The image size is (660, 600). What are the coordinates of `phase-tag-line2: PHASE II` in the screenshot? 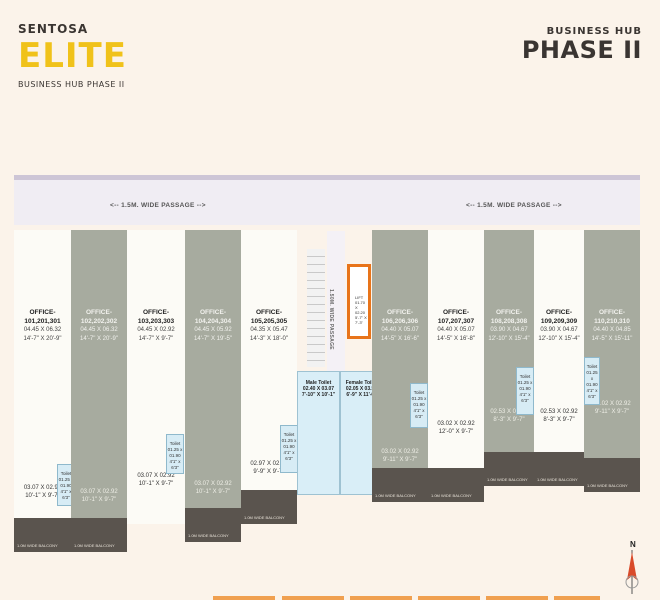 It's located at (581, 50).